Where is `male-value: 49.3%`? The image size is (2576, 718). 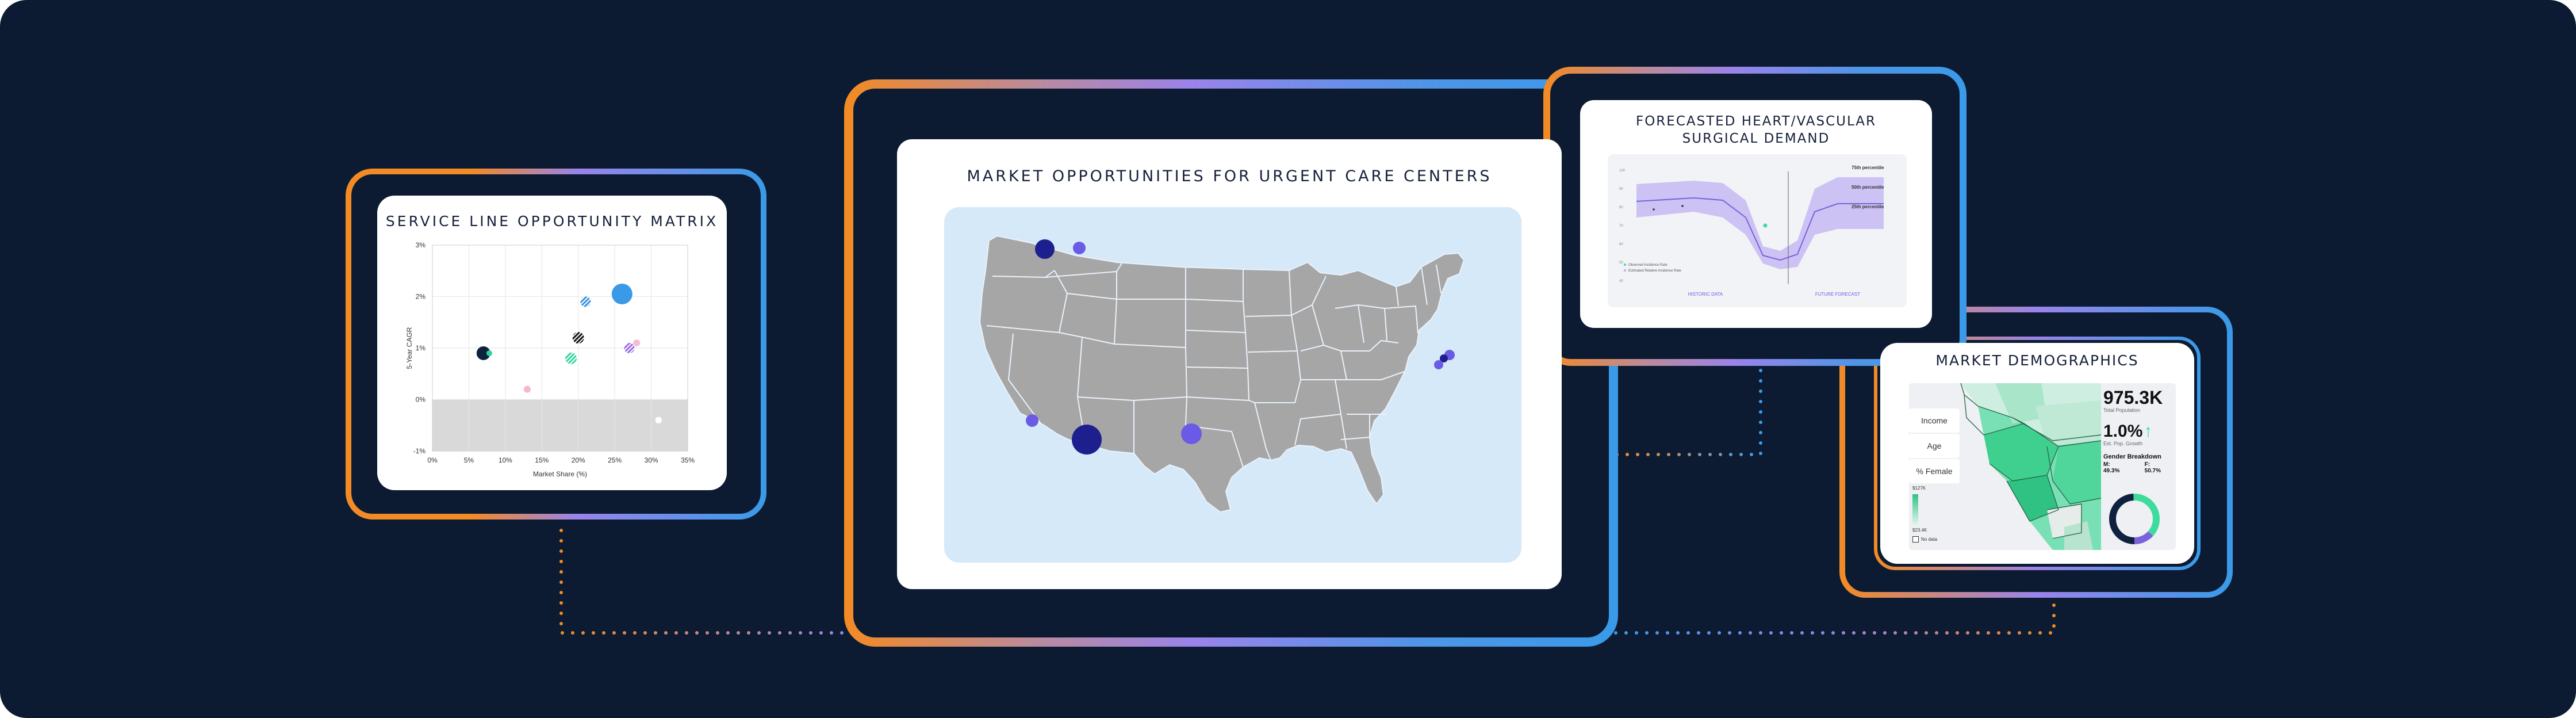 male-value: 49.3% is located at coordinates (2111, 471).